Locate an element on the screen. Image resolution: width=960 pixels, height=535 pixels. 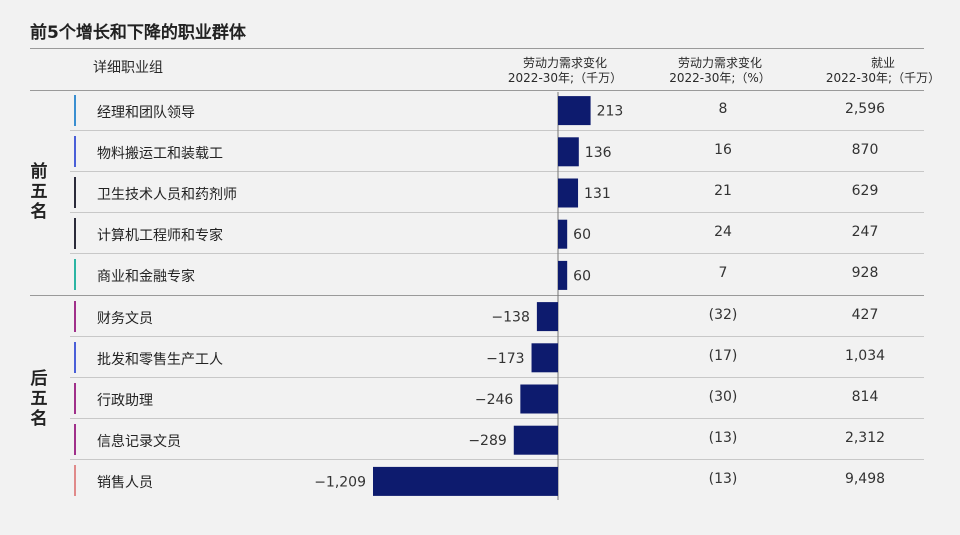
row-label: 信息记录文员 is located at coordinates (139, 442).